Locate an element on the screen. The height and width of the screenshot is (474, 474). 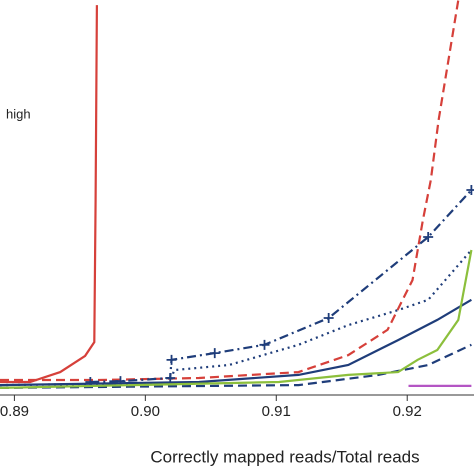
series-line is located at coordinates (236, 366).